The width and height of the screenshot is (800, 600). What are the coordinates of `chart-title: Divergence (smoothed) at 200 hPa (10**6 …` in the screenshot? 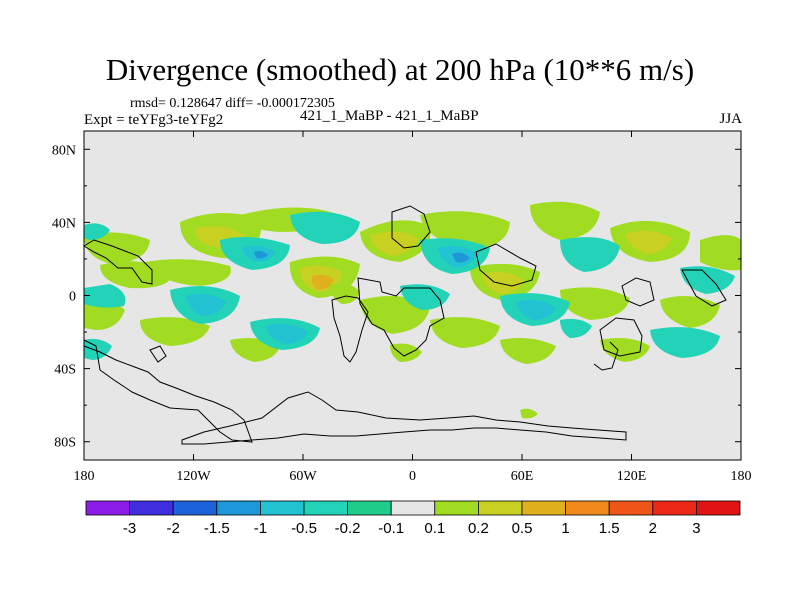 It's located at (400, 69).